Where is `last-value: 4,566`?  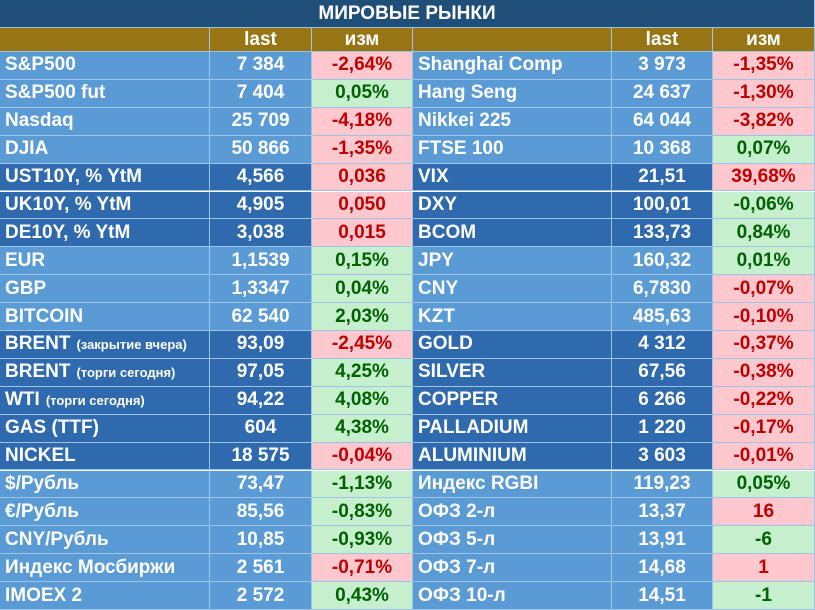 last-value: 4,566 is located at coordinates (261, 177).